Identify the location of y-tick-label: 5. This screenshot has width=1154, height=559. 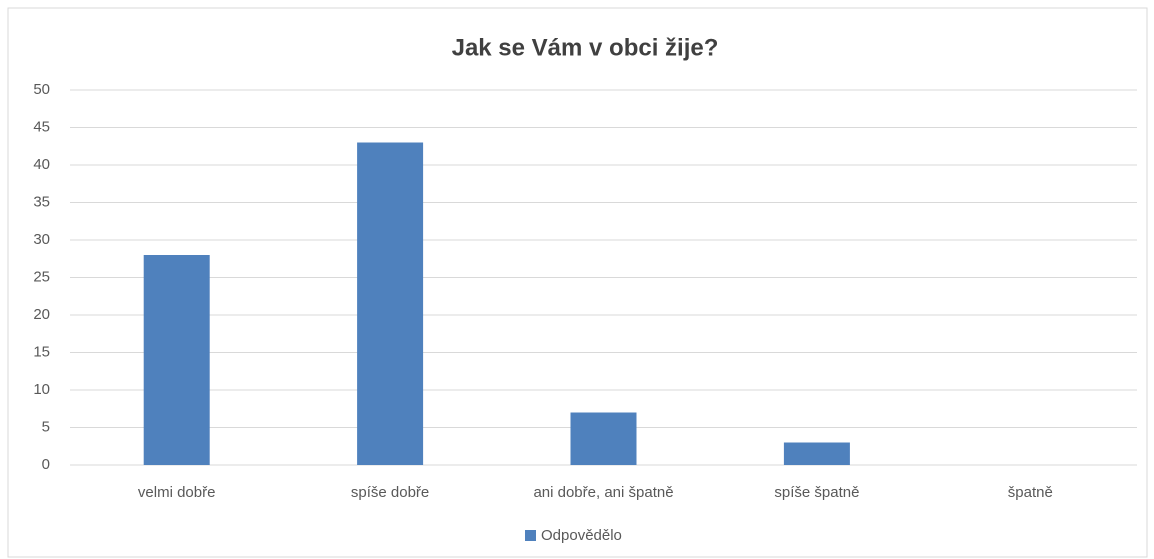
(46, 426).